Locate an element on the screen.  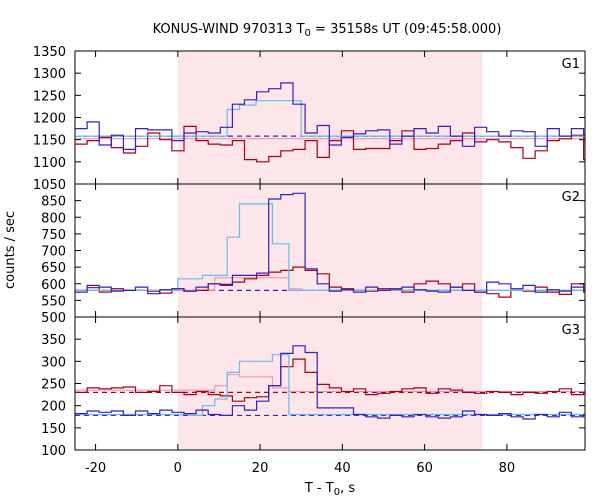
x-axis-label-subscript: 0 is located at coordinates (337, 492).